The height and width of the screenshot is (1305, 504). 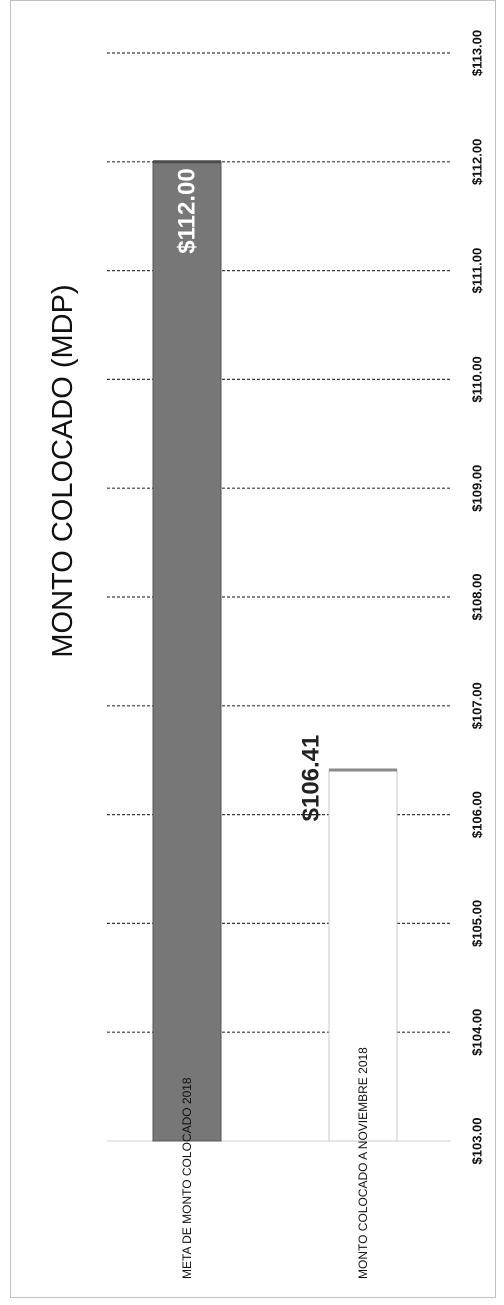 What do you see at coordinates (311, 778) in the screenshot?
I see `data-label: $106.41` at bounding box center [311, 778].